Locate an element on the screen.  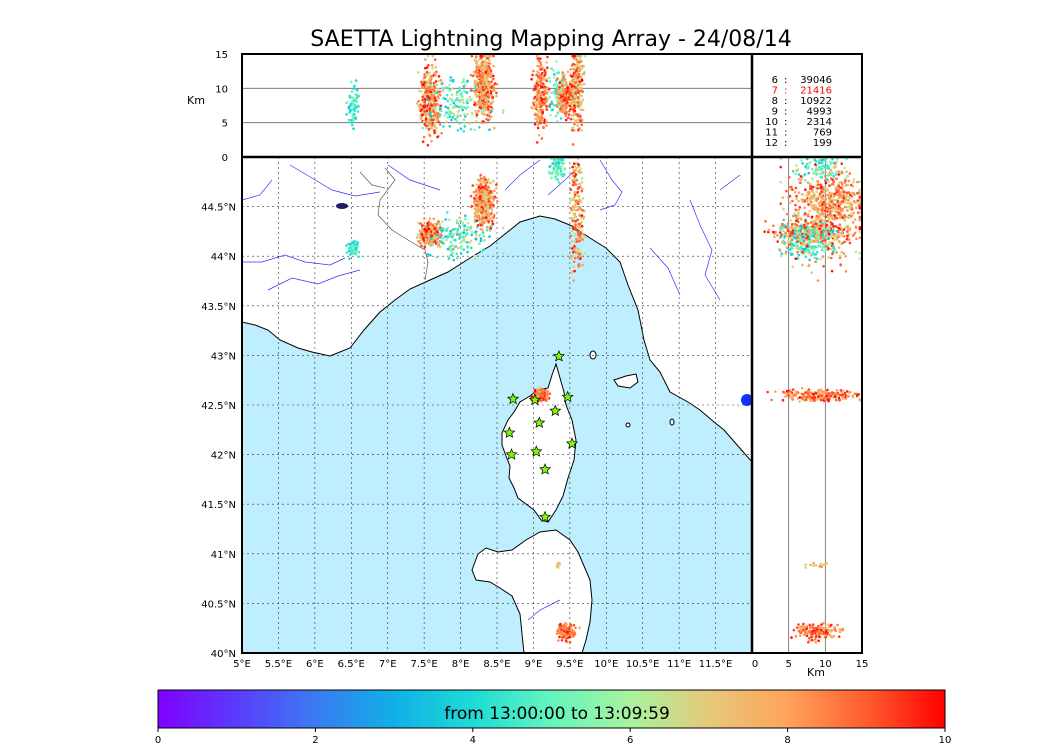
side-altitude-axis-label: Km is located at coordinates (816, 672).